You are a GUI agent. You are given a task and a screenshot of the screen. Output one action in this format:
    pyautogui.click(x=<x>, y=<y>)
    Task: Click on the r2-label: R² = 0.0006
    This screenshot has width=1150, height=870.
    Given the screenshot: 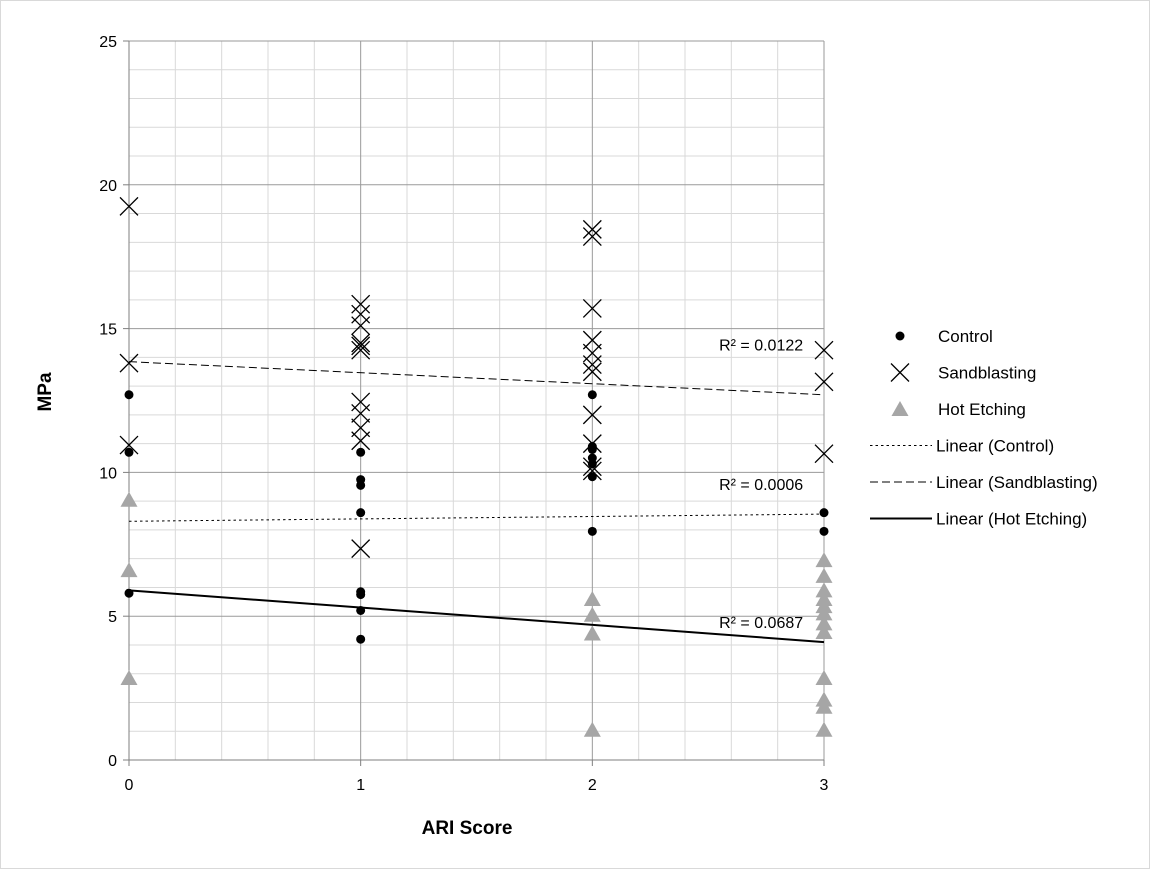 What is the action you would take?
    pyautogui.click(x=761, y=485)
    